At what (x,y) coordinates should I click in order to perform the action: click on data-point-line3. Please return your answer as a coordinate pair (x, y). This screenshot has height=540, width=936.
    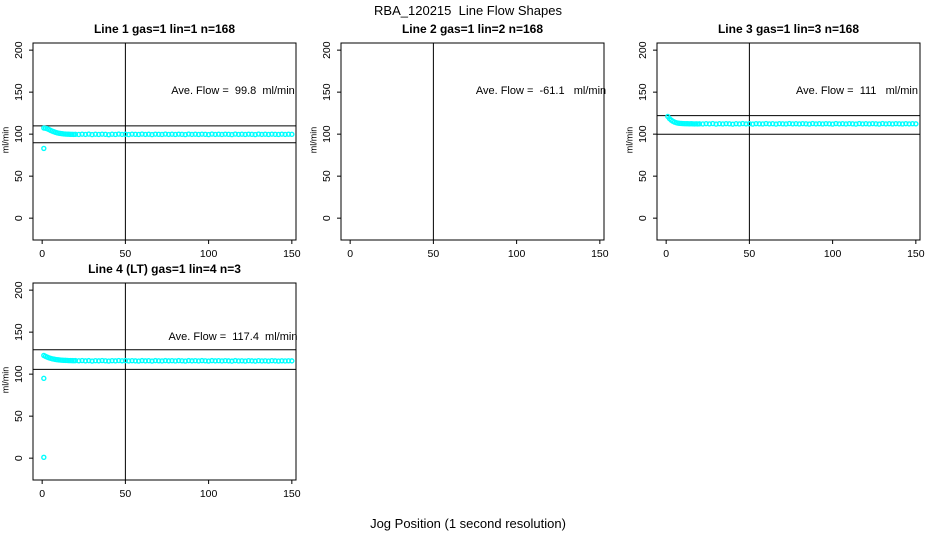
    Looking at the image, I should click on (916, 124).